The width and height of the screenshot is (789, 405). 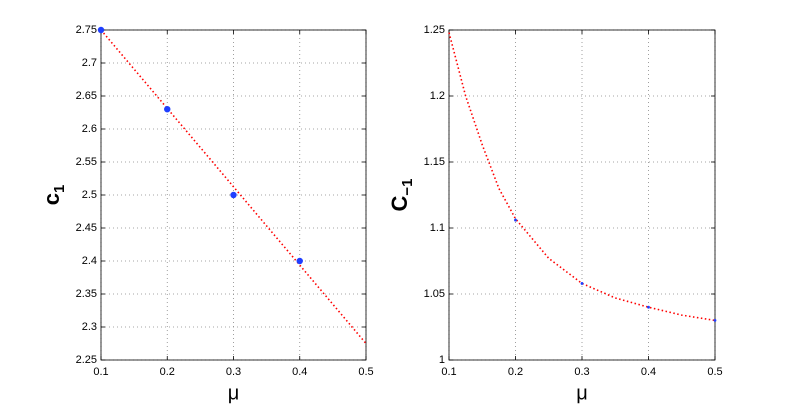 I want to click on y-tick-label: 2.35, so click(x=86, y=294).